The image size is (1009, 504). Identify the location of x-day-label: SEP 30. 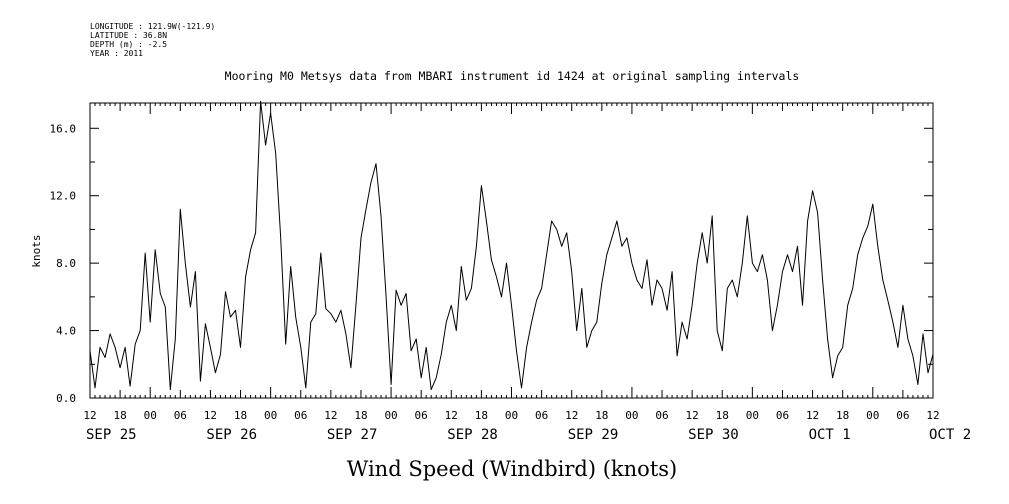
(713, 435).